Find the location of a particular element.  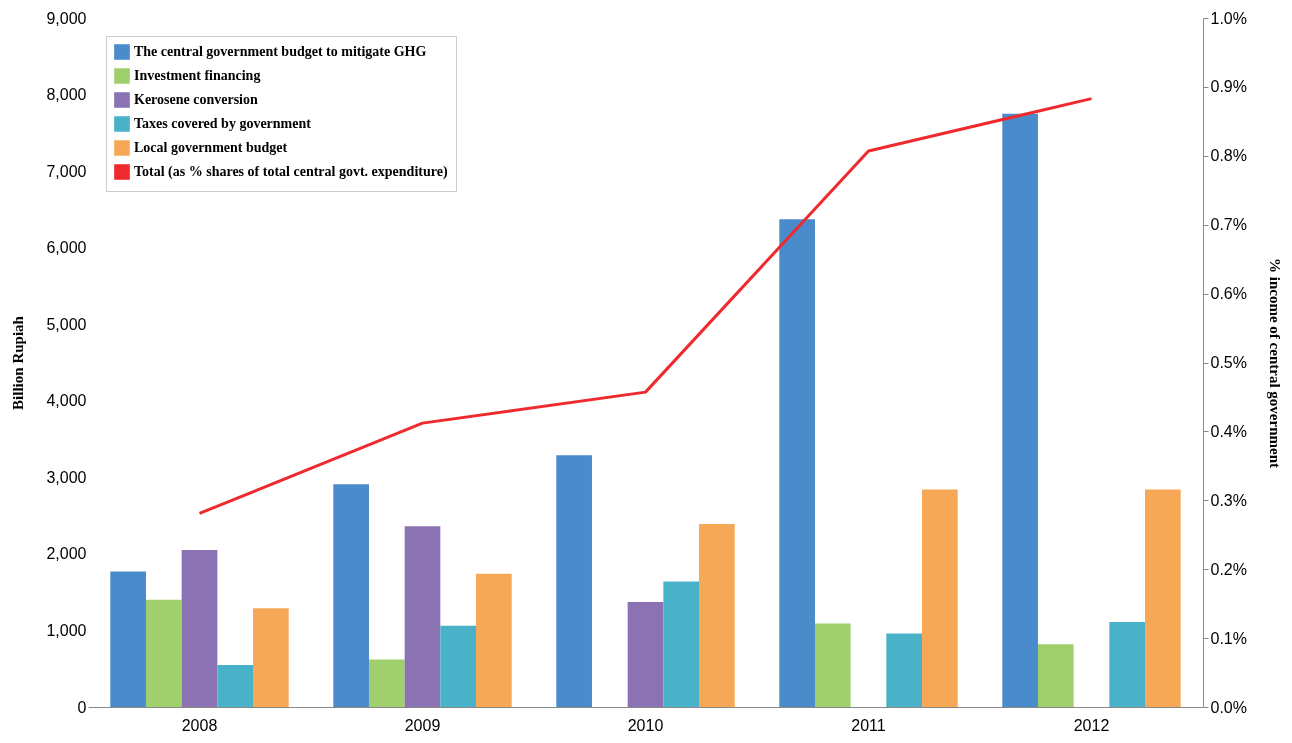

y-tick-label: 0 is located at coordinates (82, 707).